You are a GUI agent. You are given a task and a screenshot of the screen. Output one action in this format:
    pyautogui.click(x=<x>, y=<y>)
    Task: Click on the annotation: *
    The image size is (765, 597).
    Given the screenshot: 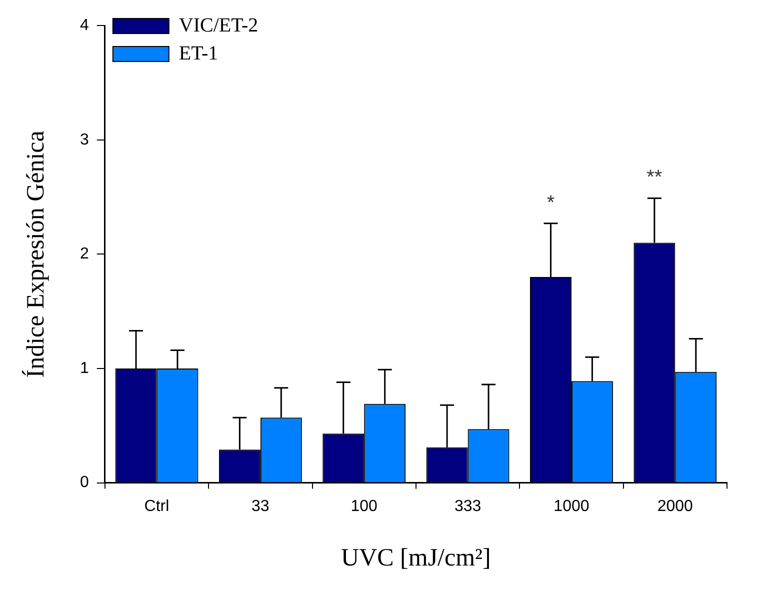 What is the action you would take?
    pyautogui.click(x=550, y=203)
    